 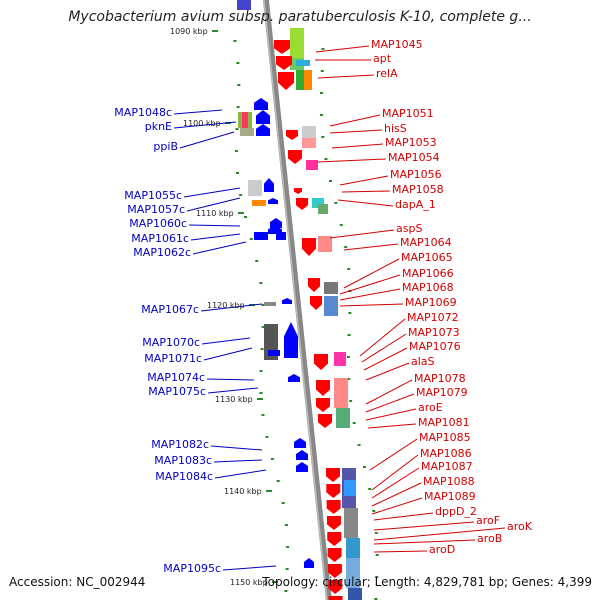 I want to click on gene-label-map1069: MAP1069, so click(x=431, y=302).